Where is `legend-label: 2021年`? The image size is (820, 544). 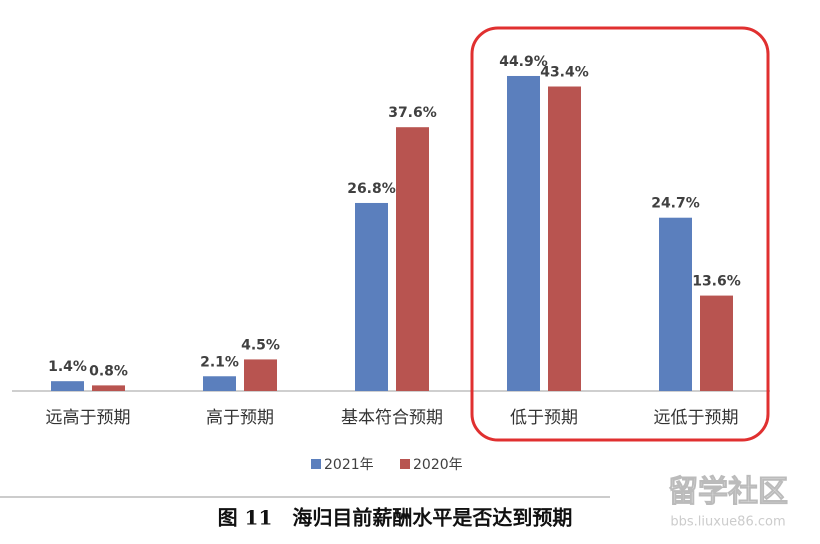 legend-label: 2021年 is located at coordinates (349, 465).